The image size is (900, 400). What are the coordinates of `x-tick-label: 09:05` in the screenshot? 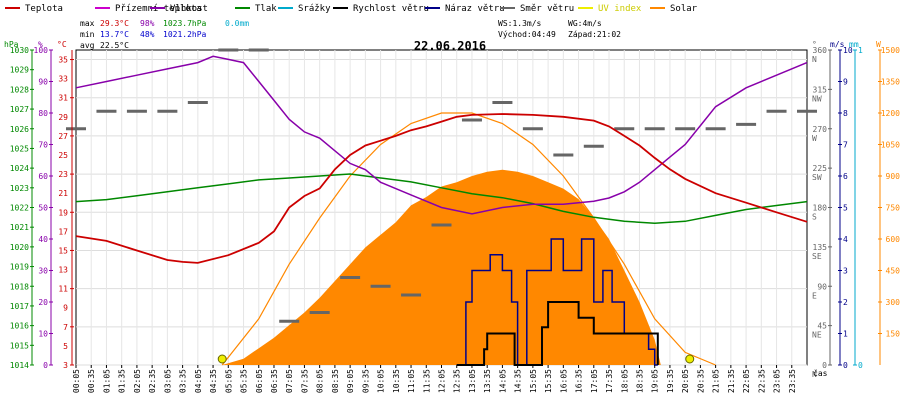 It's located at (350, 381).